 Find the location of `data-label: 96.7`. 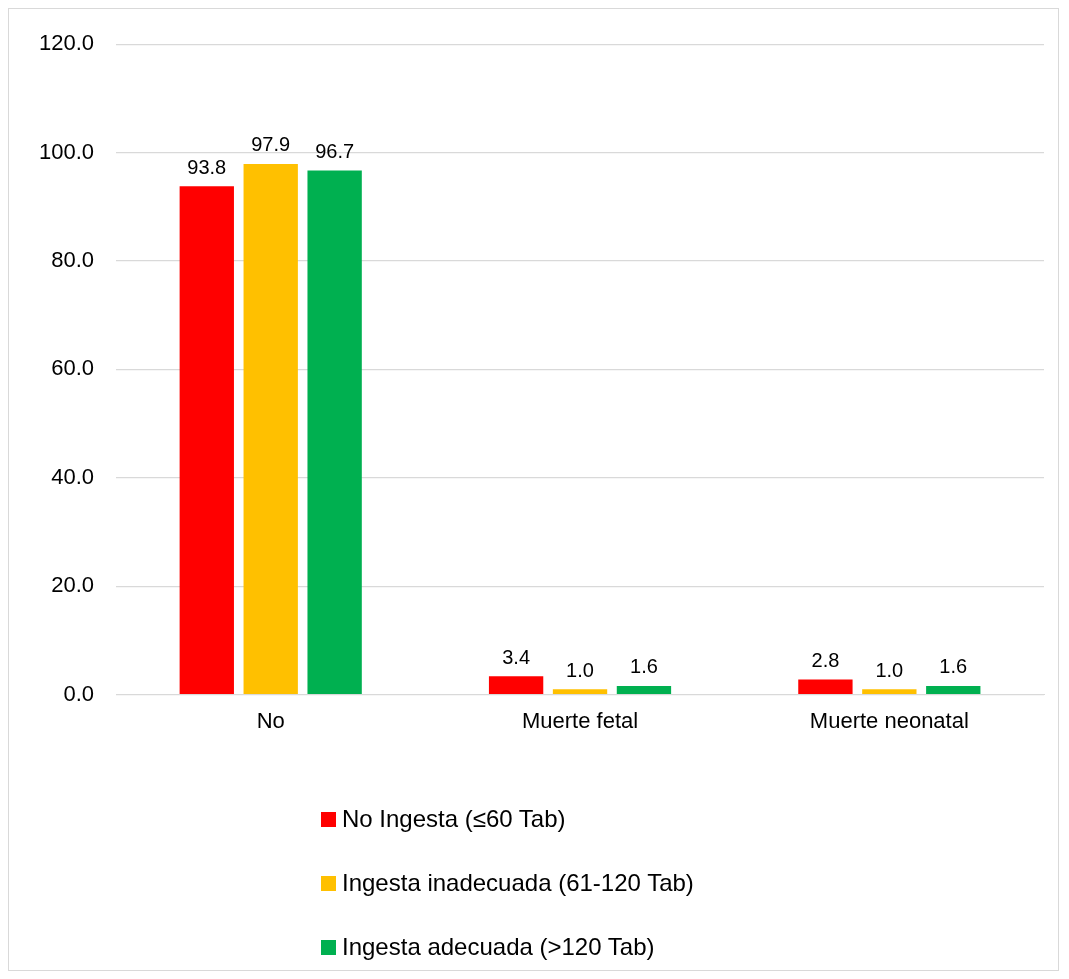

data-label: 96.7 is located at coordinates (335, 151).